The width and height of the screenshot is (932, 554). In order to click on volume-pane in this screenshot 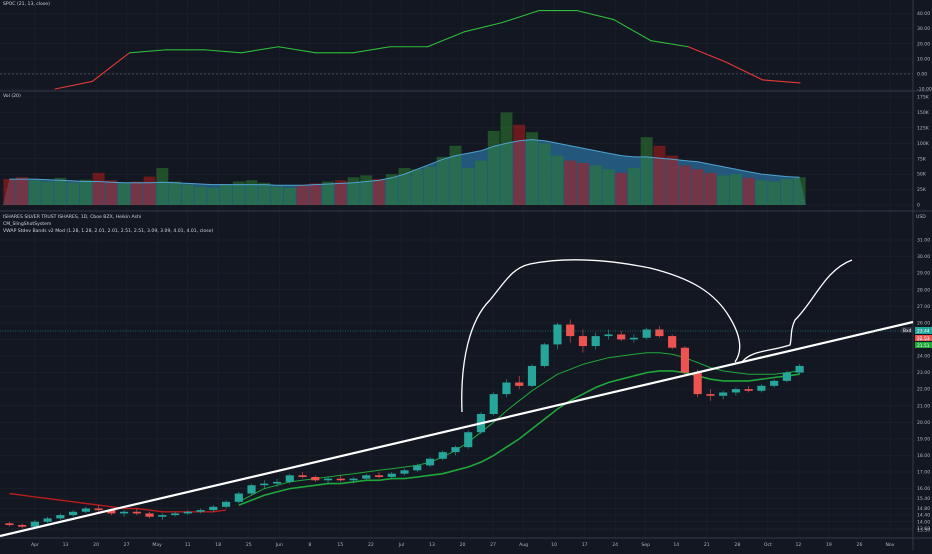, I will do `click(404, 158)`.